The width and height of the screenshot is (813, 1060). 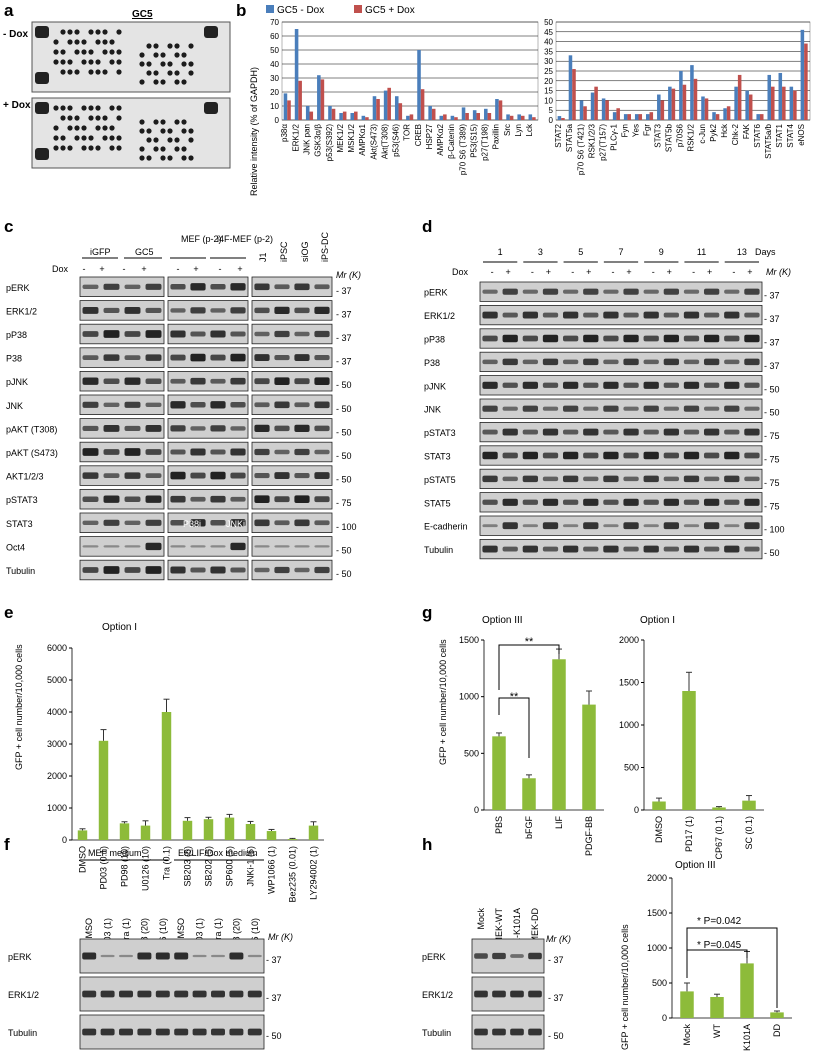 What do you see at coordinates (462, 149) in the screenshot?
I see `x-tick-label: p70 S6 (T389)` at bounding box center [462, 149].